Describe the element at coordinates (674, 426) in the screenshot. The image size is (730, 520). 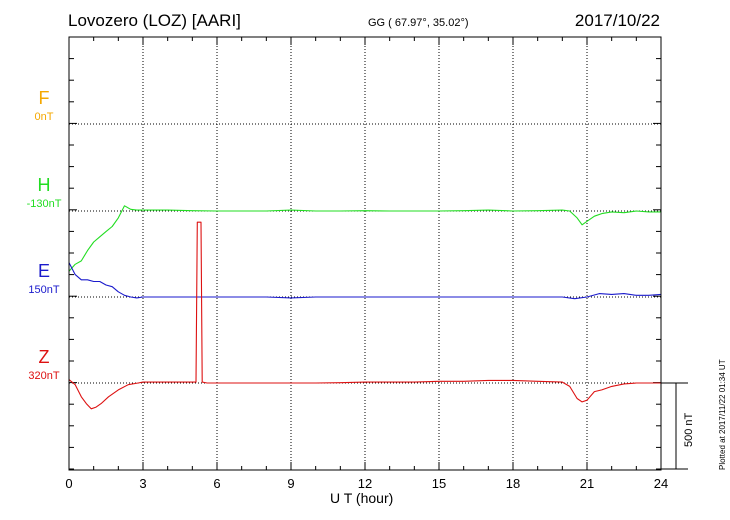
I see `scale-bar` at that location.